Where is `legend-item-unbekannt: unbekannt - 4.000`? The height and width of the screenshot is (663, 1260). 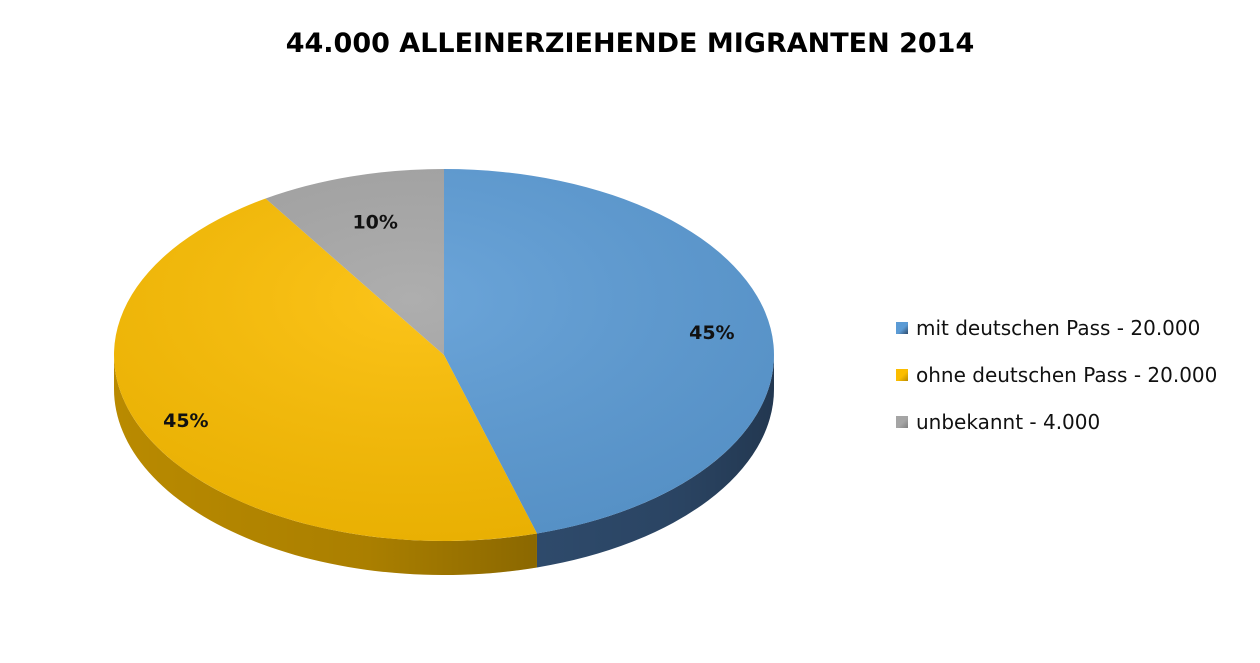
legend-item-unbekannt: unbekannt - 4.000 is located at coordinates (1056, 421).